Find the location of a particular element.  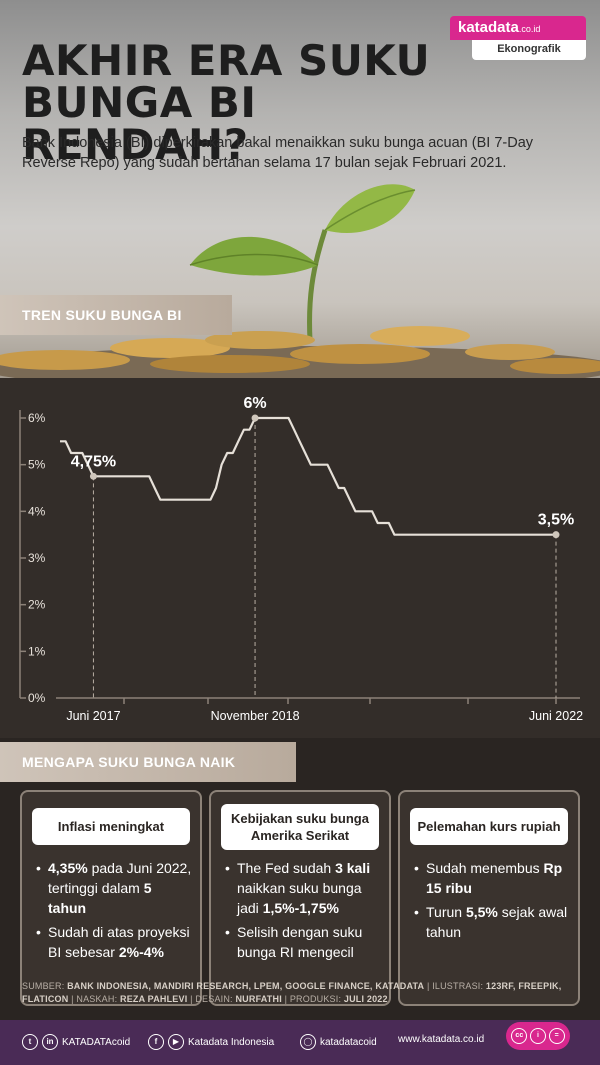

text: sejak awal tahun is located at coordinates (497, 922).